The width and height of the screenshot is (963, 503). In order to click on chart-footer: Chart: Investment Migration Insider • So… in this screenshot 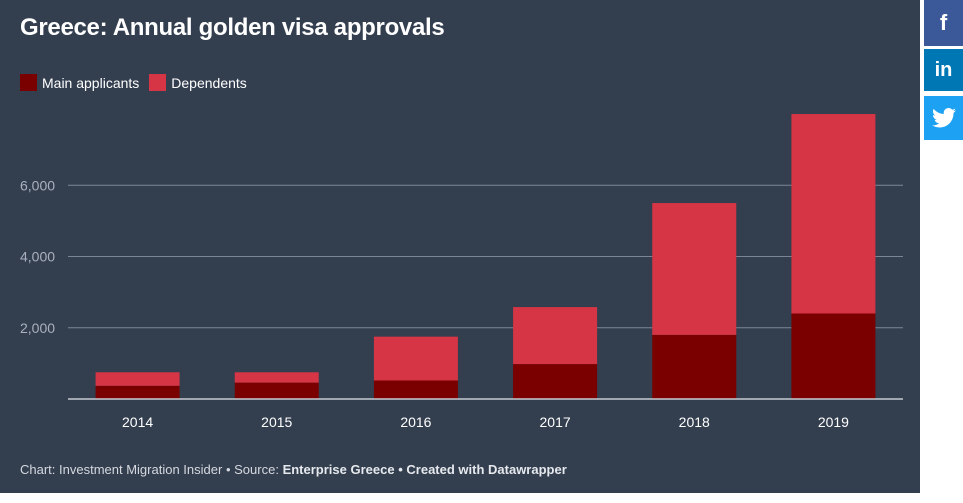, I will do `click(293, 469)`.